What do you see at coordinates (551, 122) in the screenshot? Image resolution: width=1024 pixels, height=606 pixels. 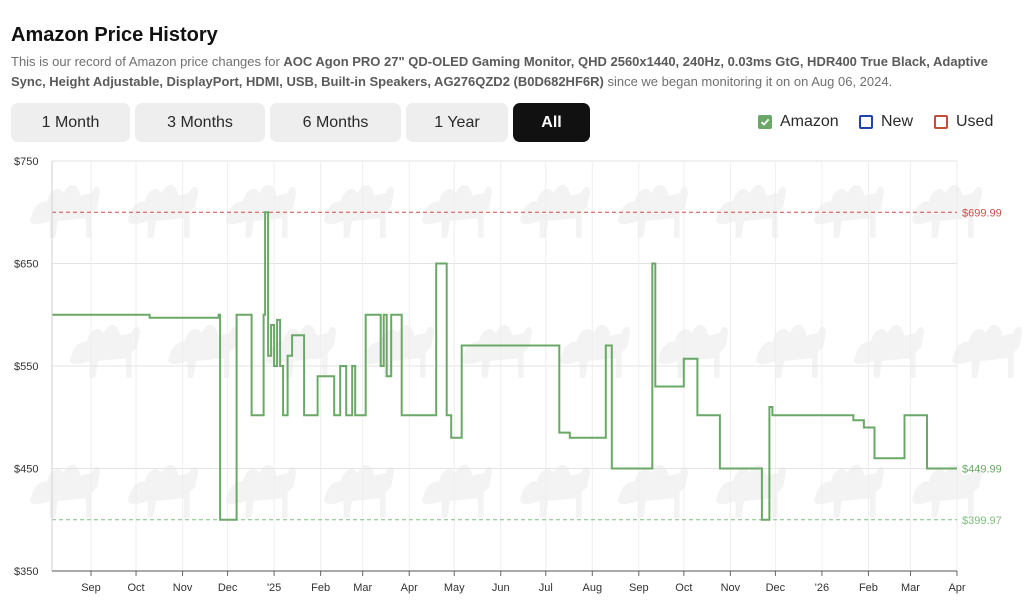 I see `range-tab-all: All` at bounding box center [551, 122].